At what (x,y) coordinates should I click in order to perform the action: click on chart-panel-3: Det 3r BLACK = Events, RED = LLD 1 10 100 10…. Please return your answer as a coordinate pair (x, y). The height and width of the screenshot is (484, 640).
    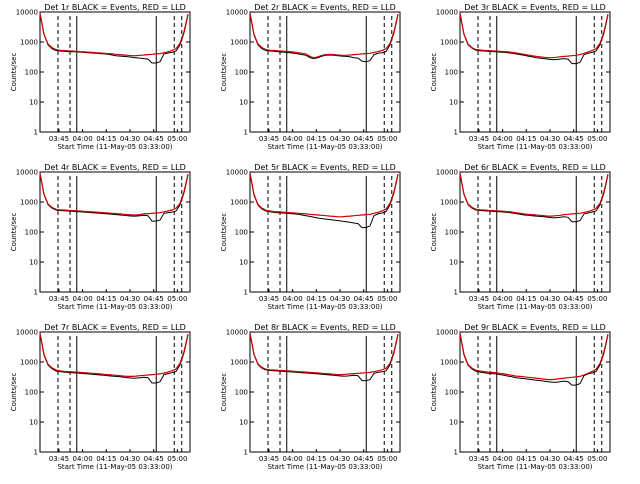
    Looking at the image, I should click on (520, 77).